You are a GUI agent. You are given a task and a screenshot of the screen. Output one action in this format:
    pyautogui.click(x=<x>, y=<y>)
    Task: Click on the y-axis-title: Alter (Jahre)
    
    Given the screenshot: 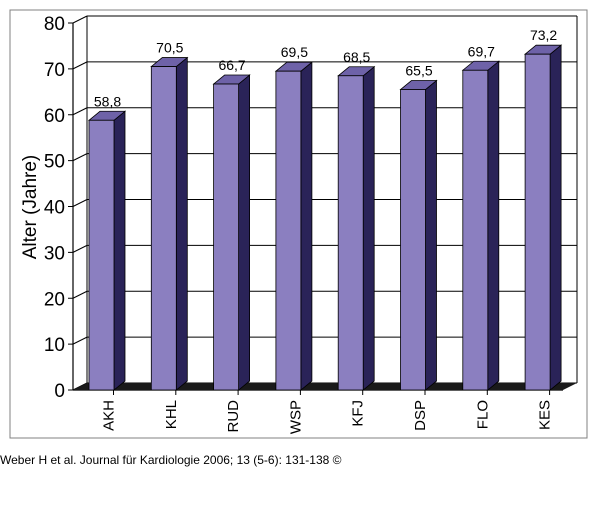 What is the action you would take?
    pyautogui.click(x=30, y=207)
    